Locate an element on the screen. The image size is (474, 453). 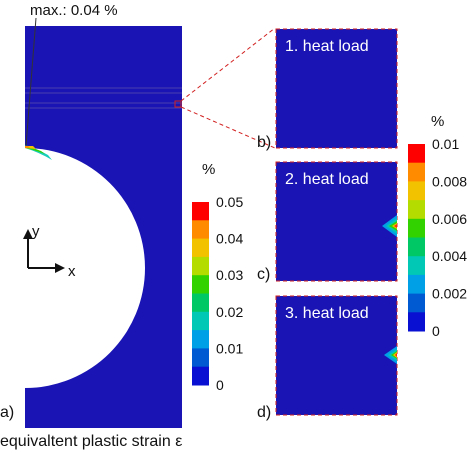
colorbar-main-ticks: 0.05 0.04 0.03 0.02 0.01 0 is located at coordinates (229, 293).